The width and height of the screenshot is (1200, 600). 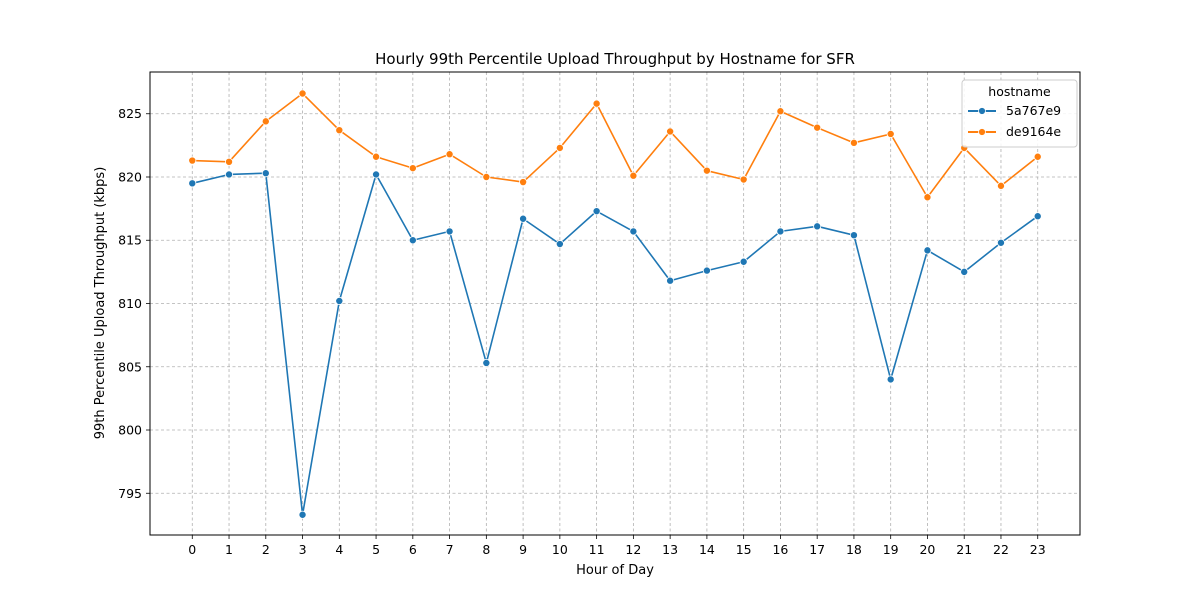 I want to click on y-axis-label: 99th Percentile Upload Throughput (kbps), so click(x=100, y=303).